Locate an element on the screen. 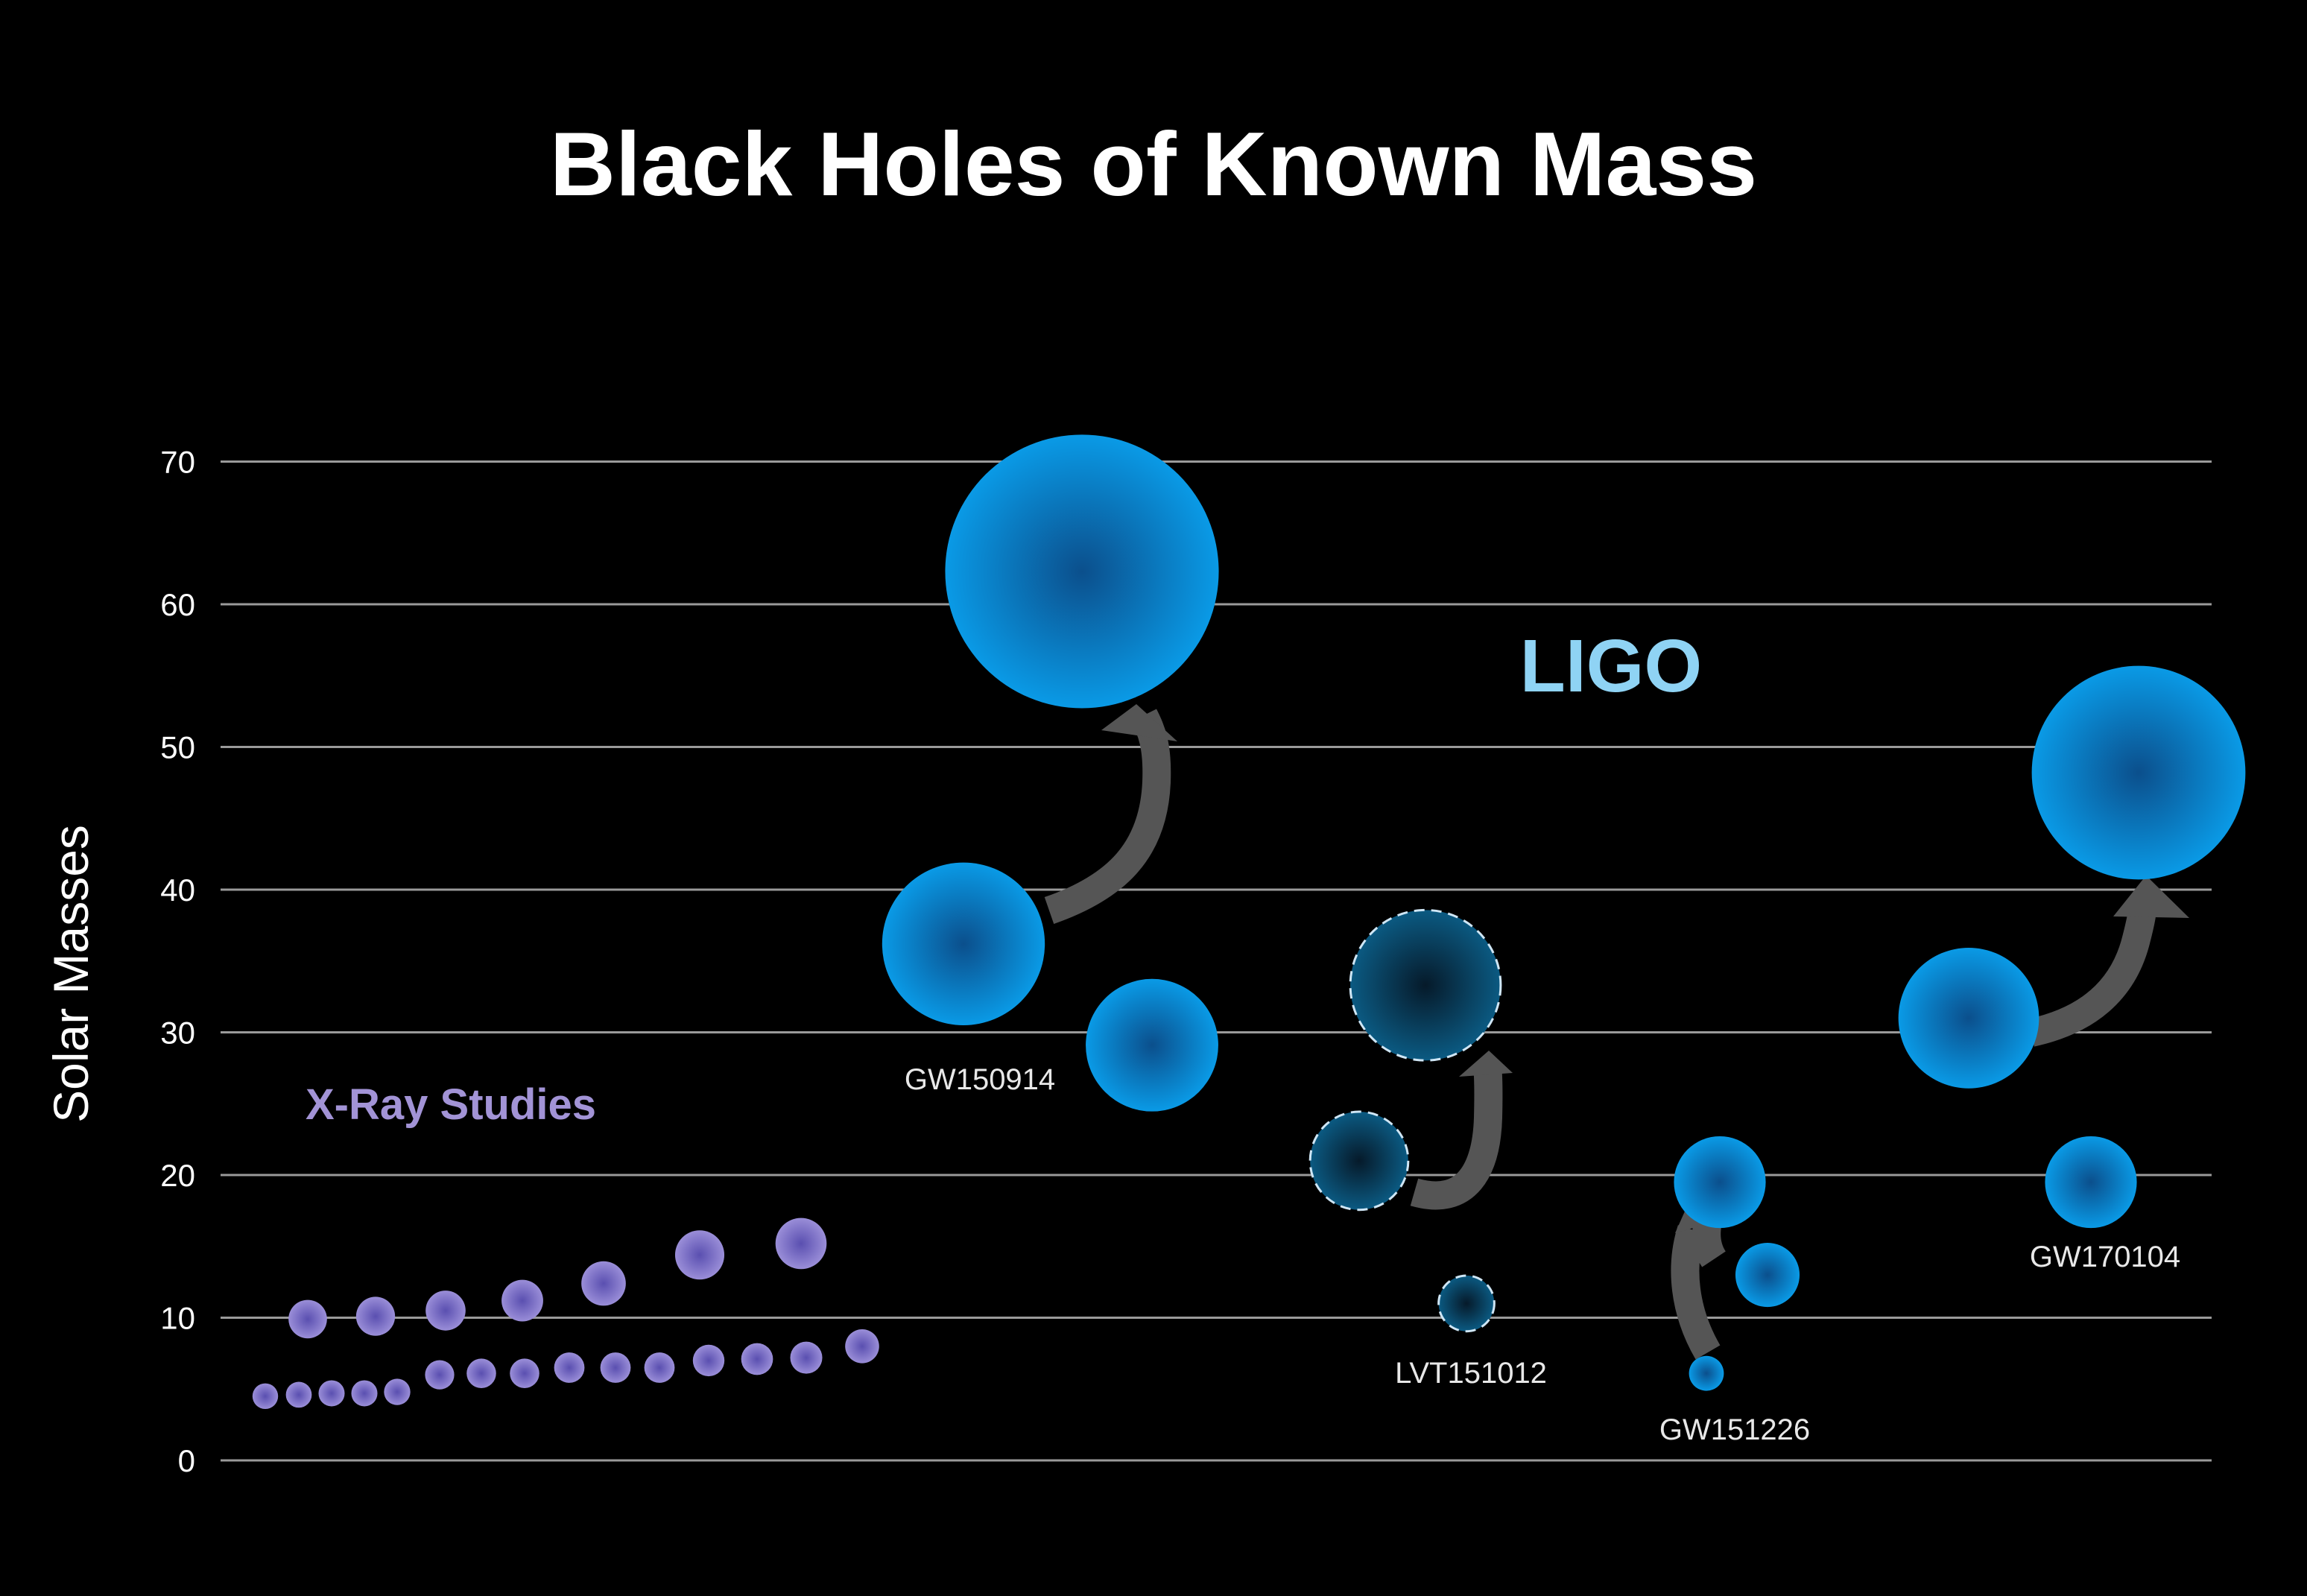  lvt151012-final-black-hole is located at coordinates (1359, 1161).